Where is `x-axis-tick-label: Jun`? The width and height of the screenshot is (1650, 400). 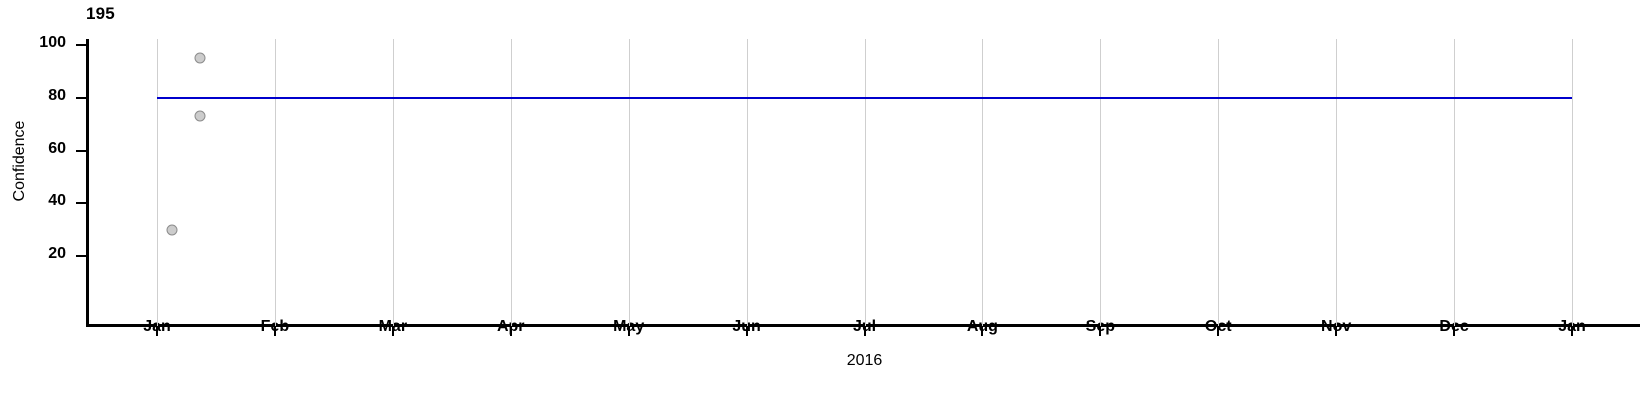 x-axis-tick-label: Jun is located at coordinates (746, 326).